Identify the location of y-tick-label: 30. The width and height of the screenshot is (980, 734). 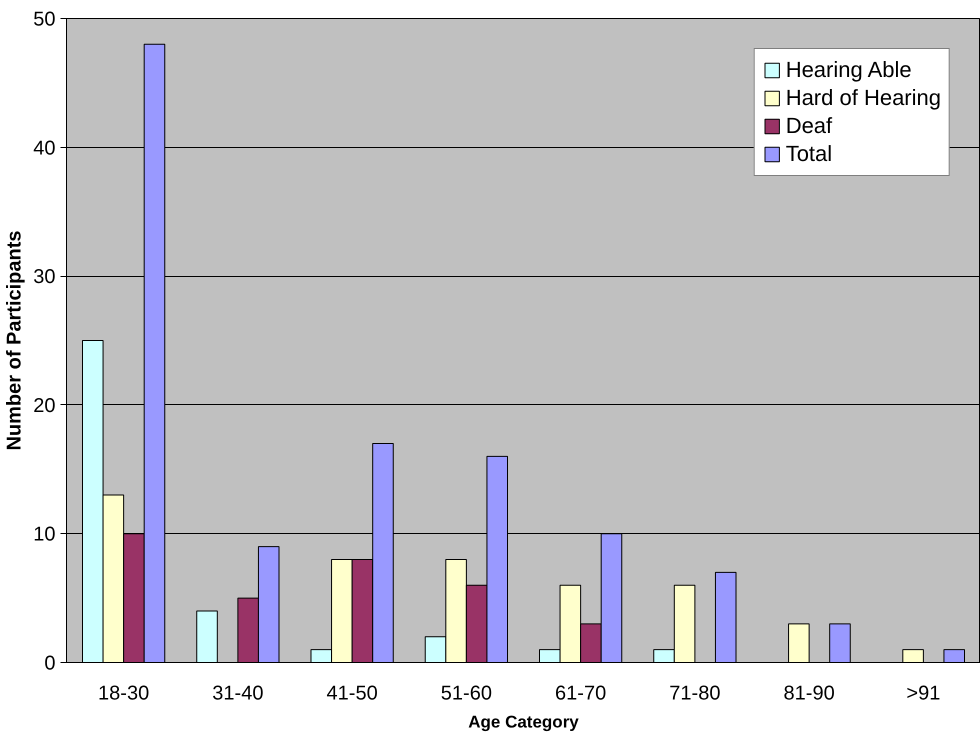
(44, 277).